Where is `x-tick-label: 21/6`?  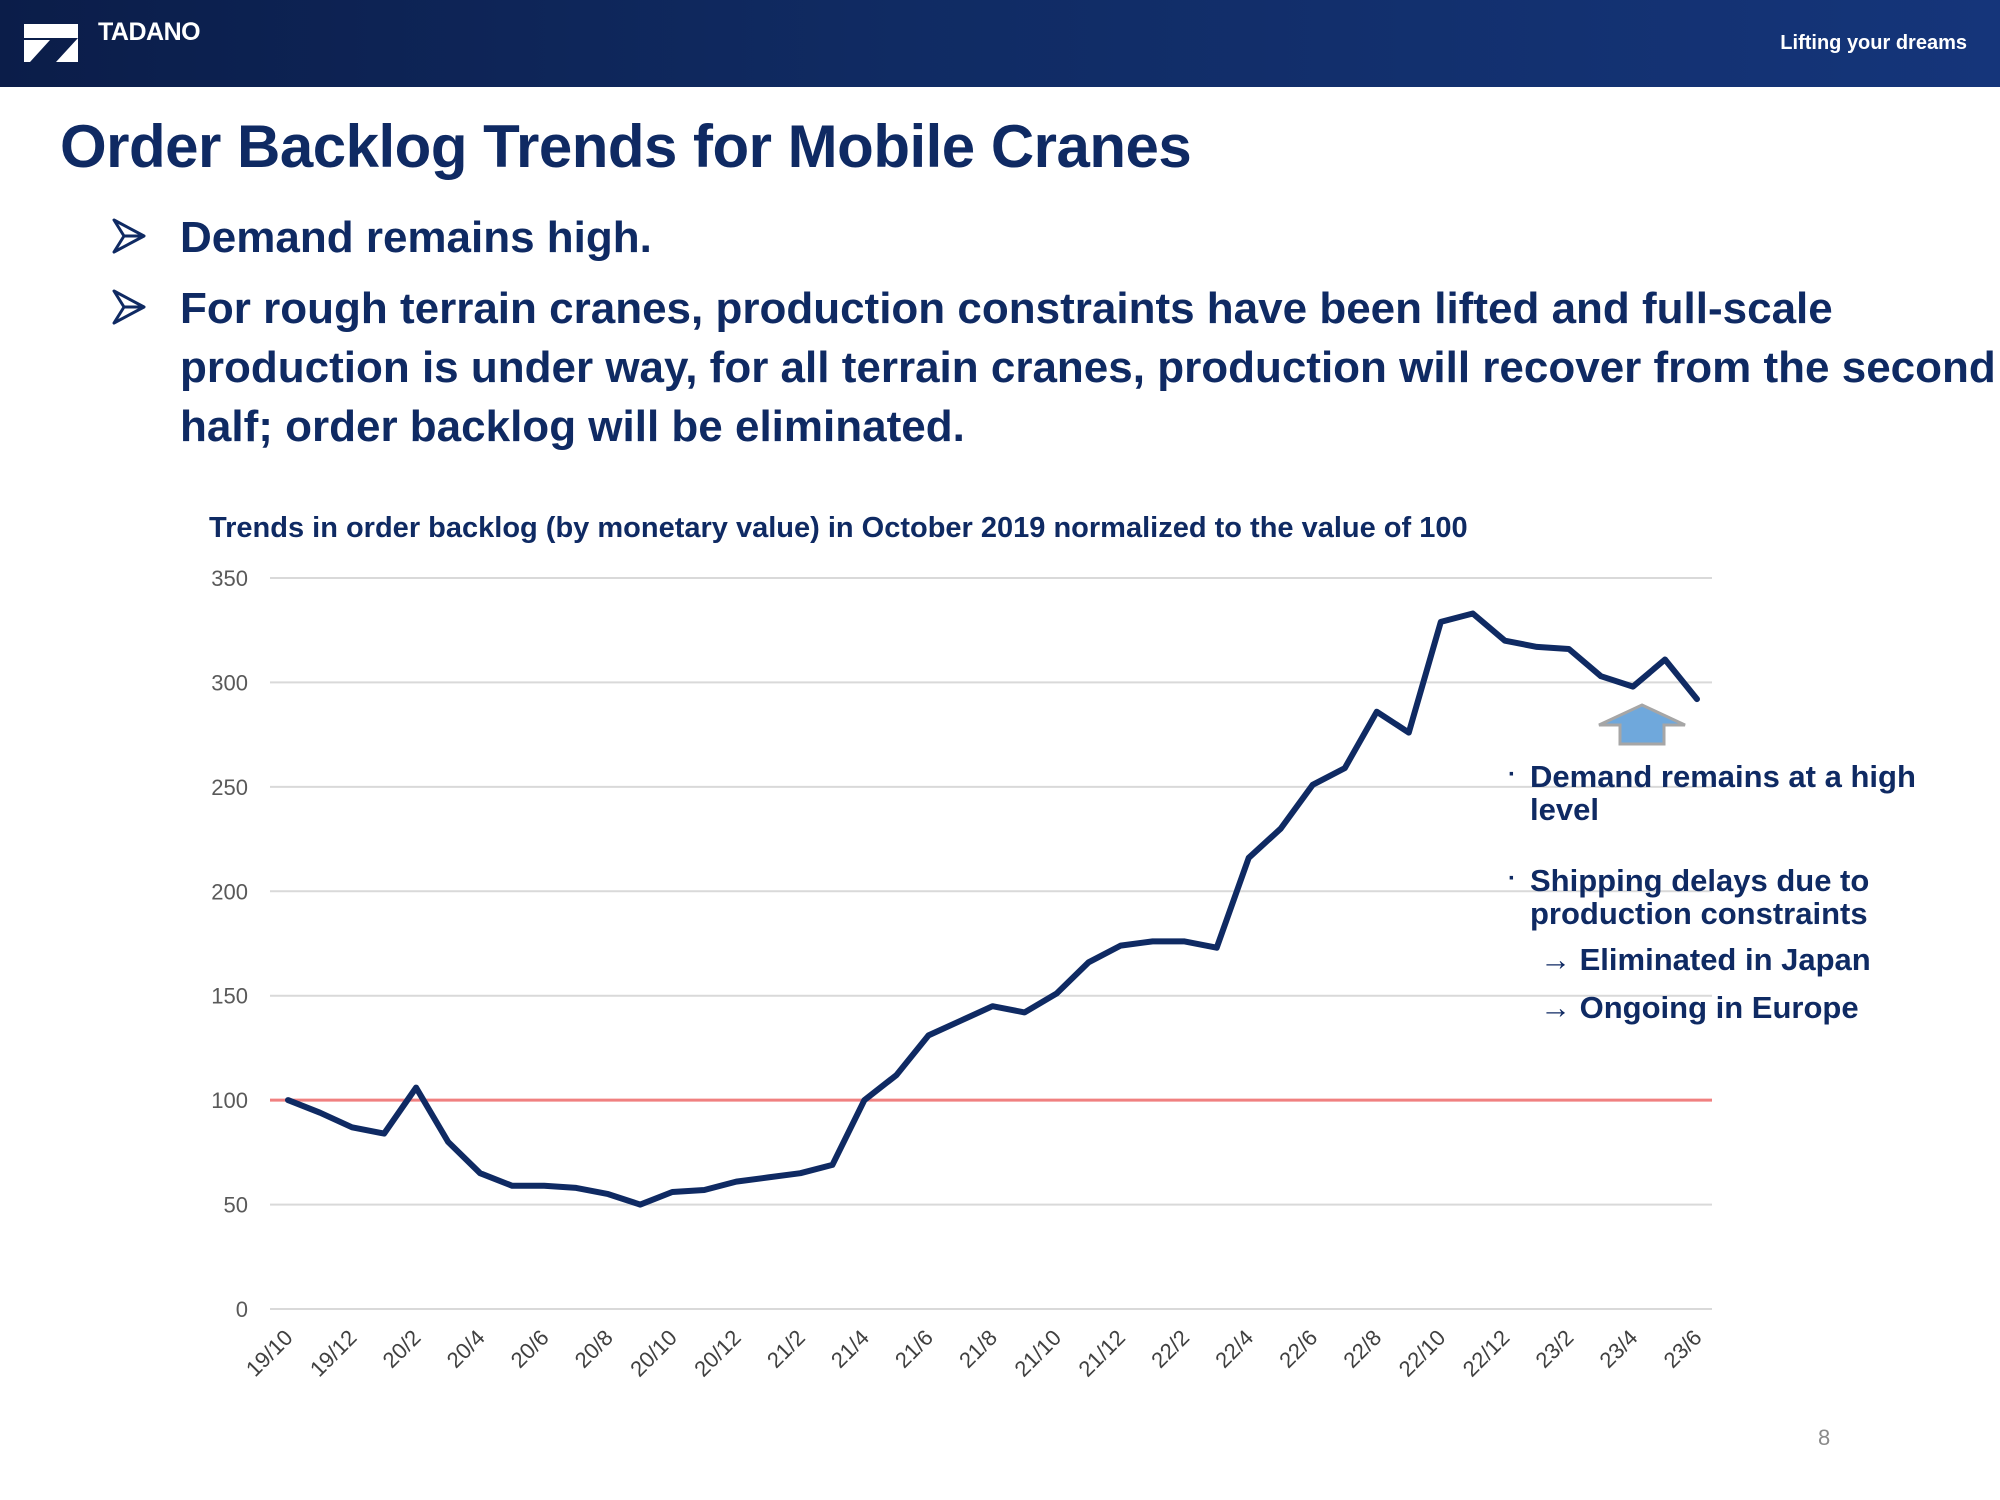
x-tick-label: 21/6 is located at coordinates (914, 1349).